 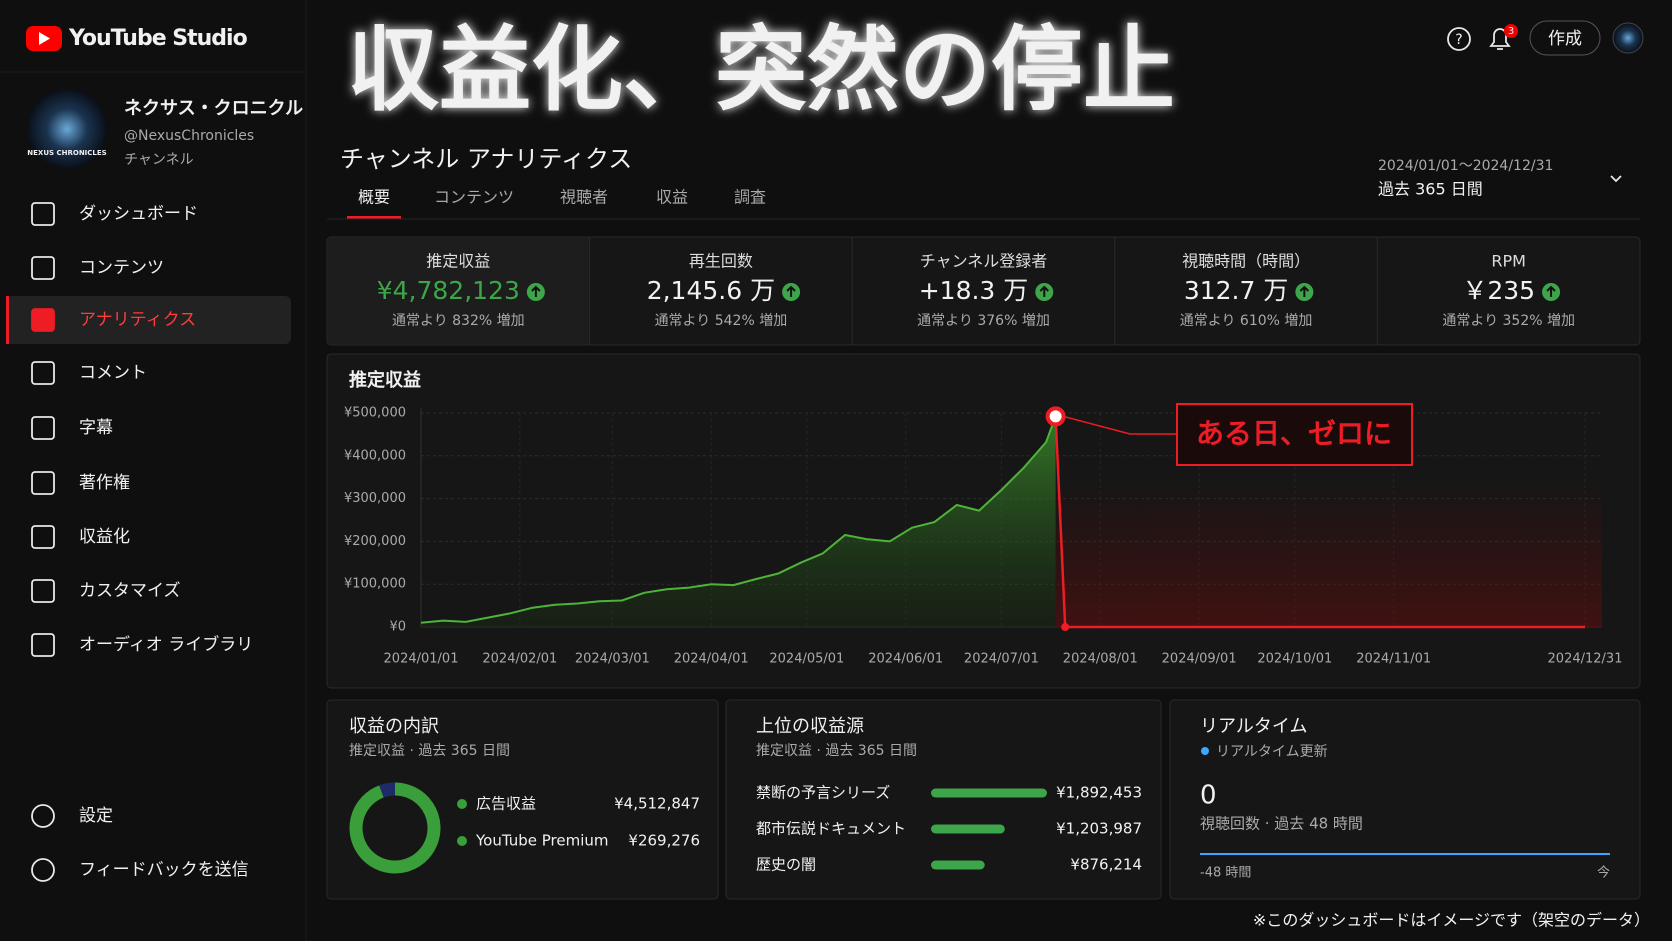 What do you see at coordinates (96, 816) in the screenshot?
I see `nav-item: 設定` at bounding box center [96, 816].